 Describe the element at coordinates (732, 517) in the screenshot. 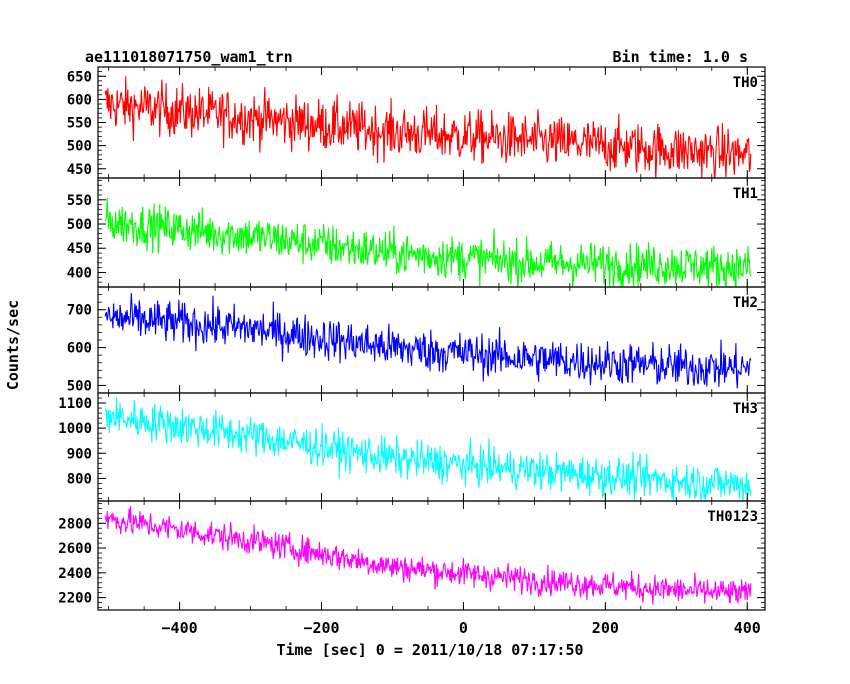

I see `panel-label-th0123: TH0123` at that location.